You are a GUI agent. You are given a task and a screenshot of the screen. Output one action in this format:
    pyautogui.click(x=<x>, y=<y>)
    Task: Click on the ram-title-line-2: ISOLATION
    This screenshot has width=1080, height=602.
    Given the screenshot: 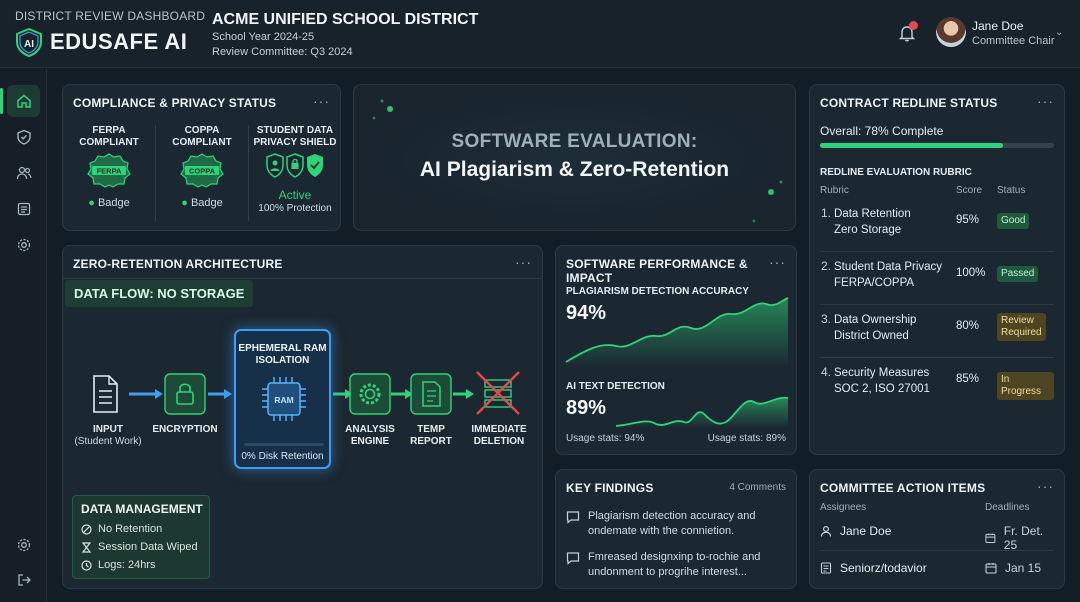 What is the action you would take?
    pyautogui.click(x=282, y=360)
    